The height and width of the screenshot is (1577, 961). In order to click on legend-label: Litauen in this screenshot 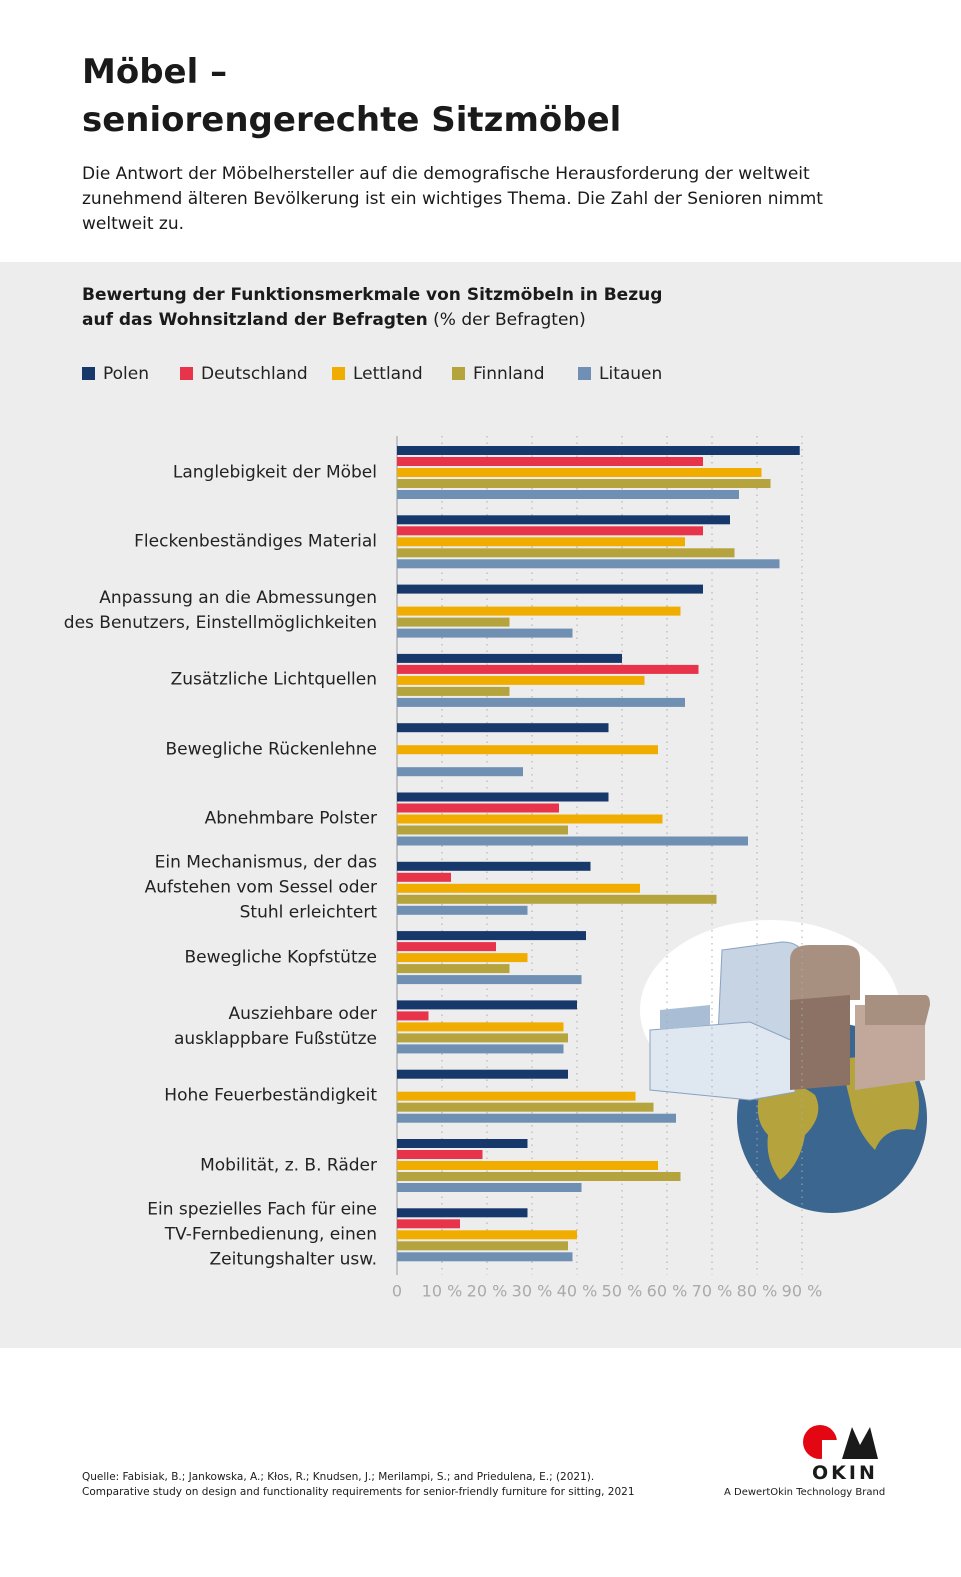, I will do `click(631, 374)`.